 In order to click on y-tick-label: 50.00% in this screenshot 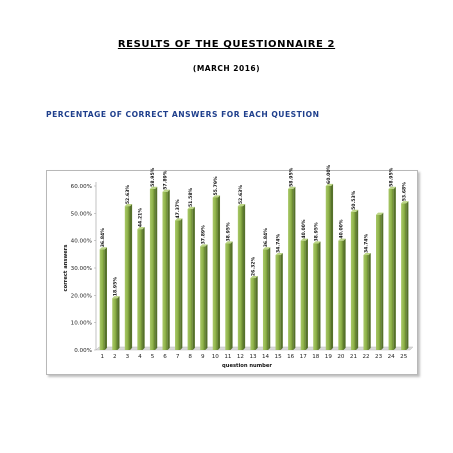, I will do `click(81, 214)`.